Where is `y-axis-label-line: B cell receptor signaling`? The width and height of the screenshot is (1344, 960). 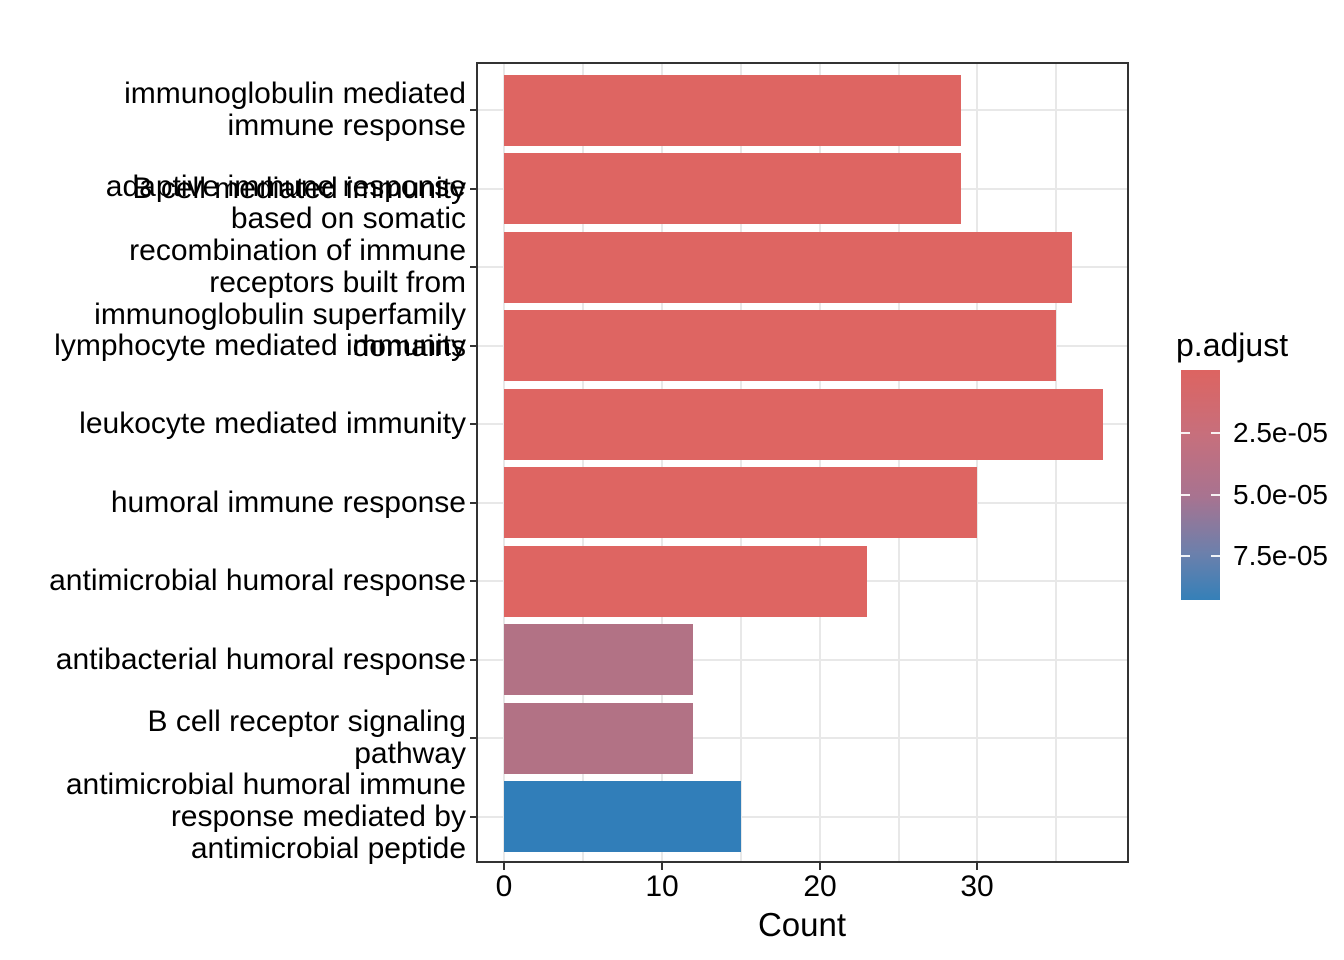
y-axis-label-line: B cell receptor signaling is located at coordinates (306, 721).